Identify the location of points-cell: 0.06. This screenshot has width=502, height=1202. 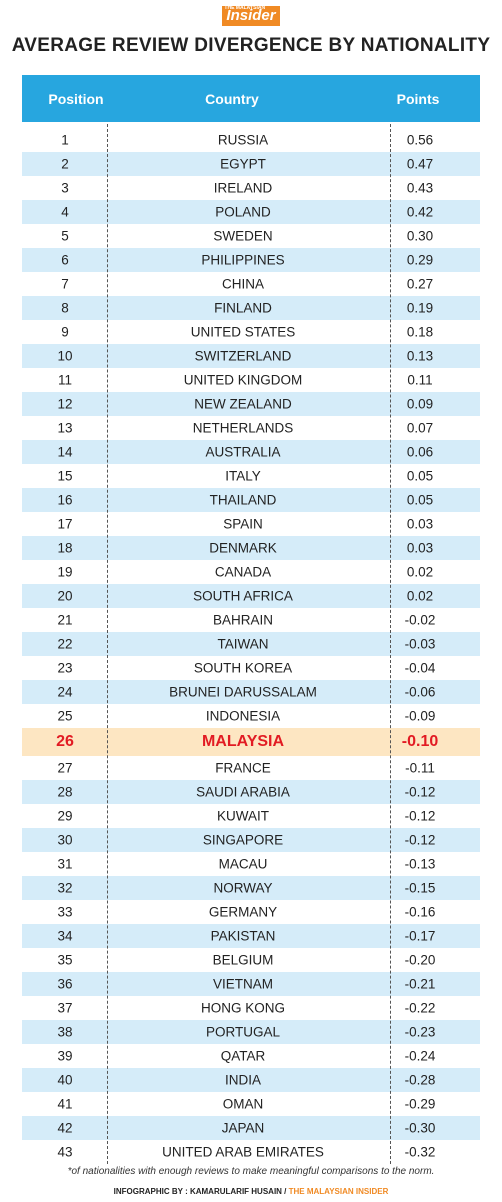
(420, 452).